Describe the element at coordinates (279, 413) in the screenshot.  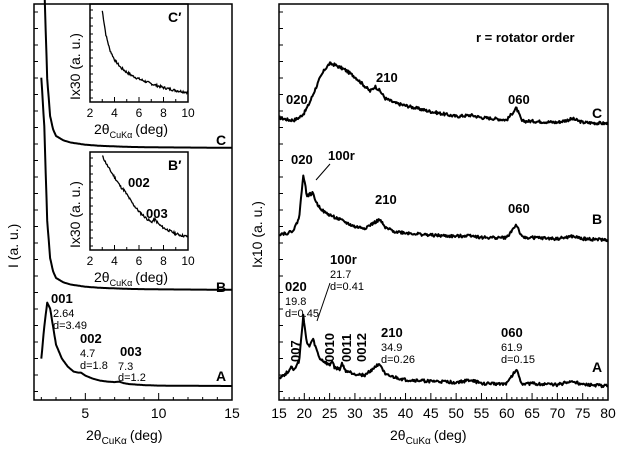
I see `right-x-tick-label: 15` at that location.